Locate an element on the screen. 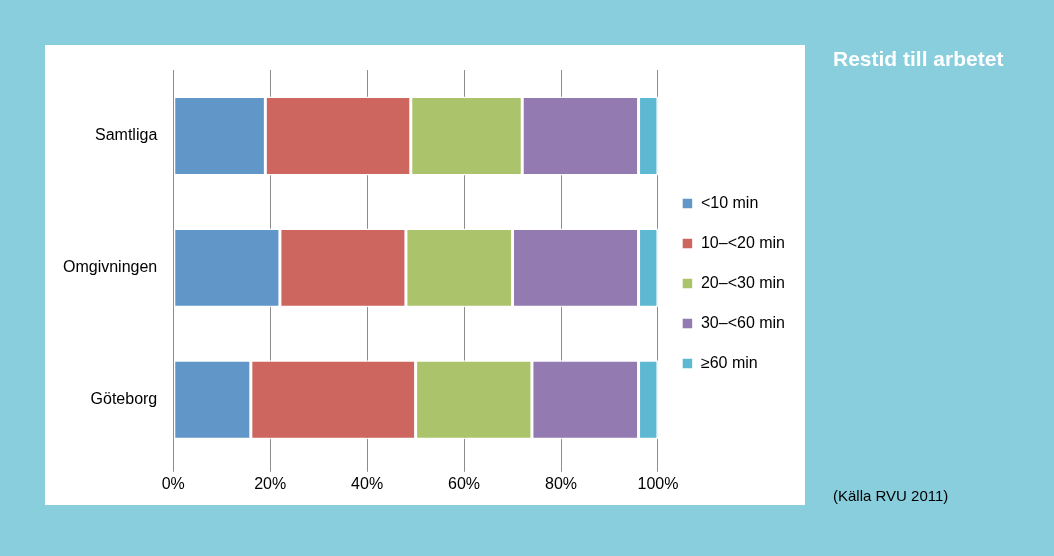  legend-label: 20–<30 min is located at coordinates (742, 282).